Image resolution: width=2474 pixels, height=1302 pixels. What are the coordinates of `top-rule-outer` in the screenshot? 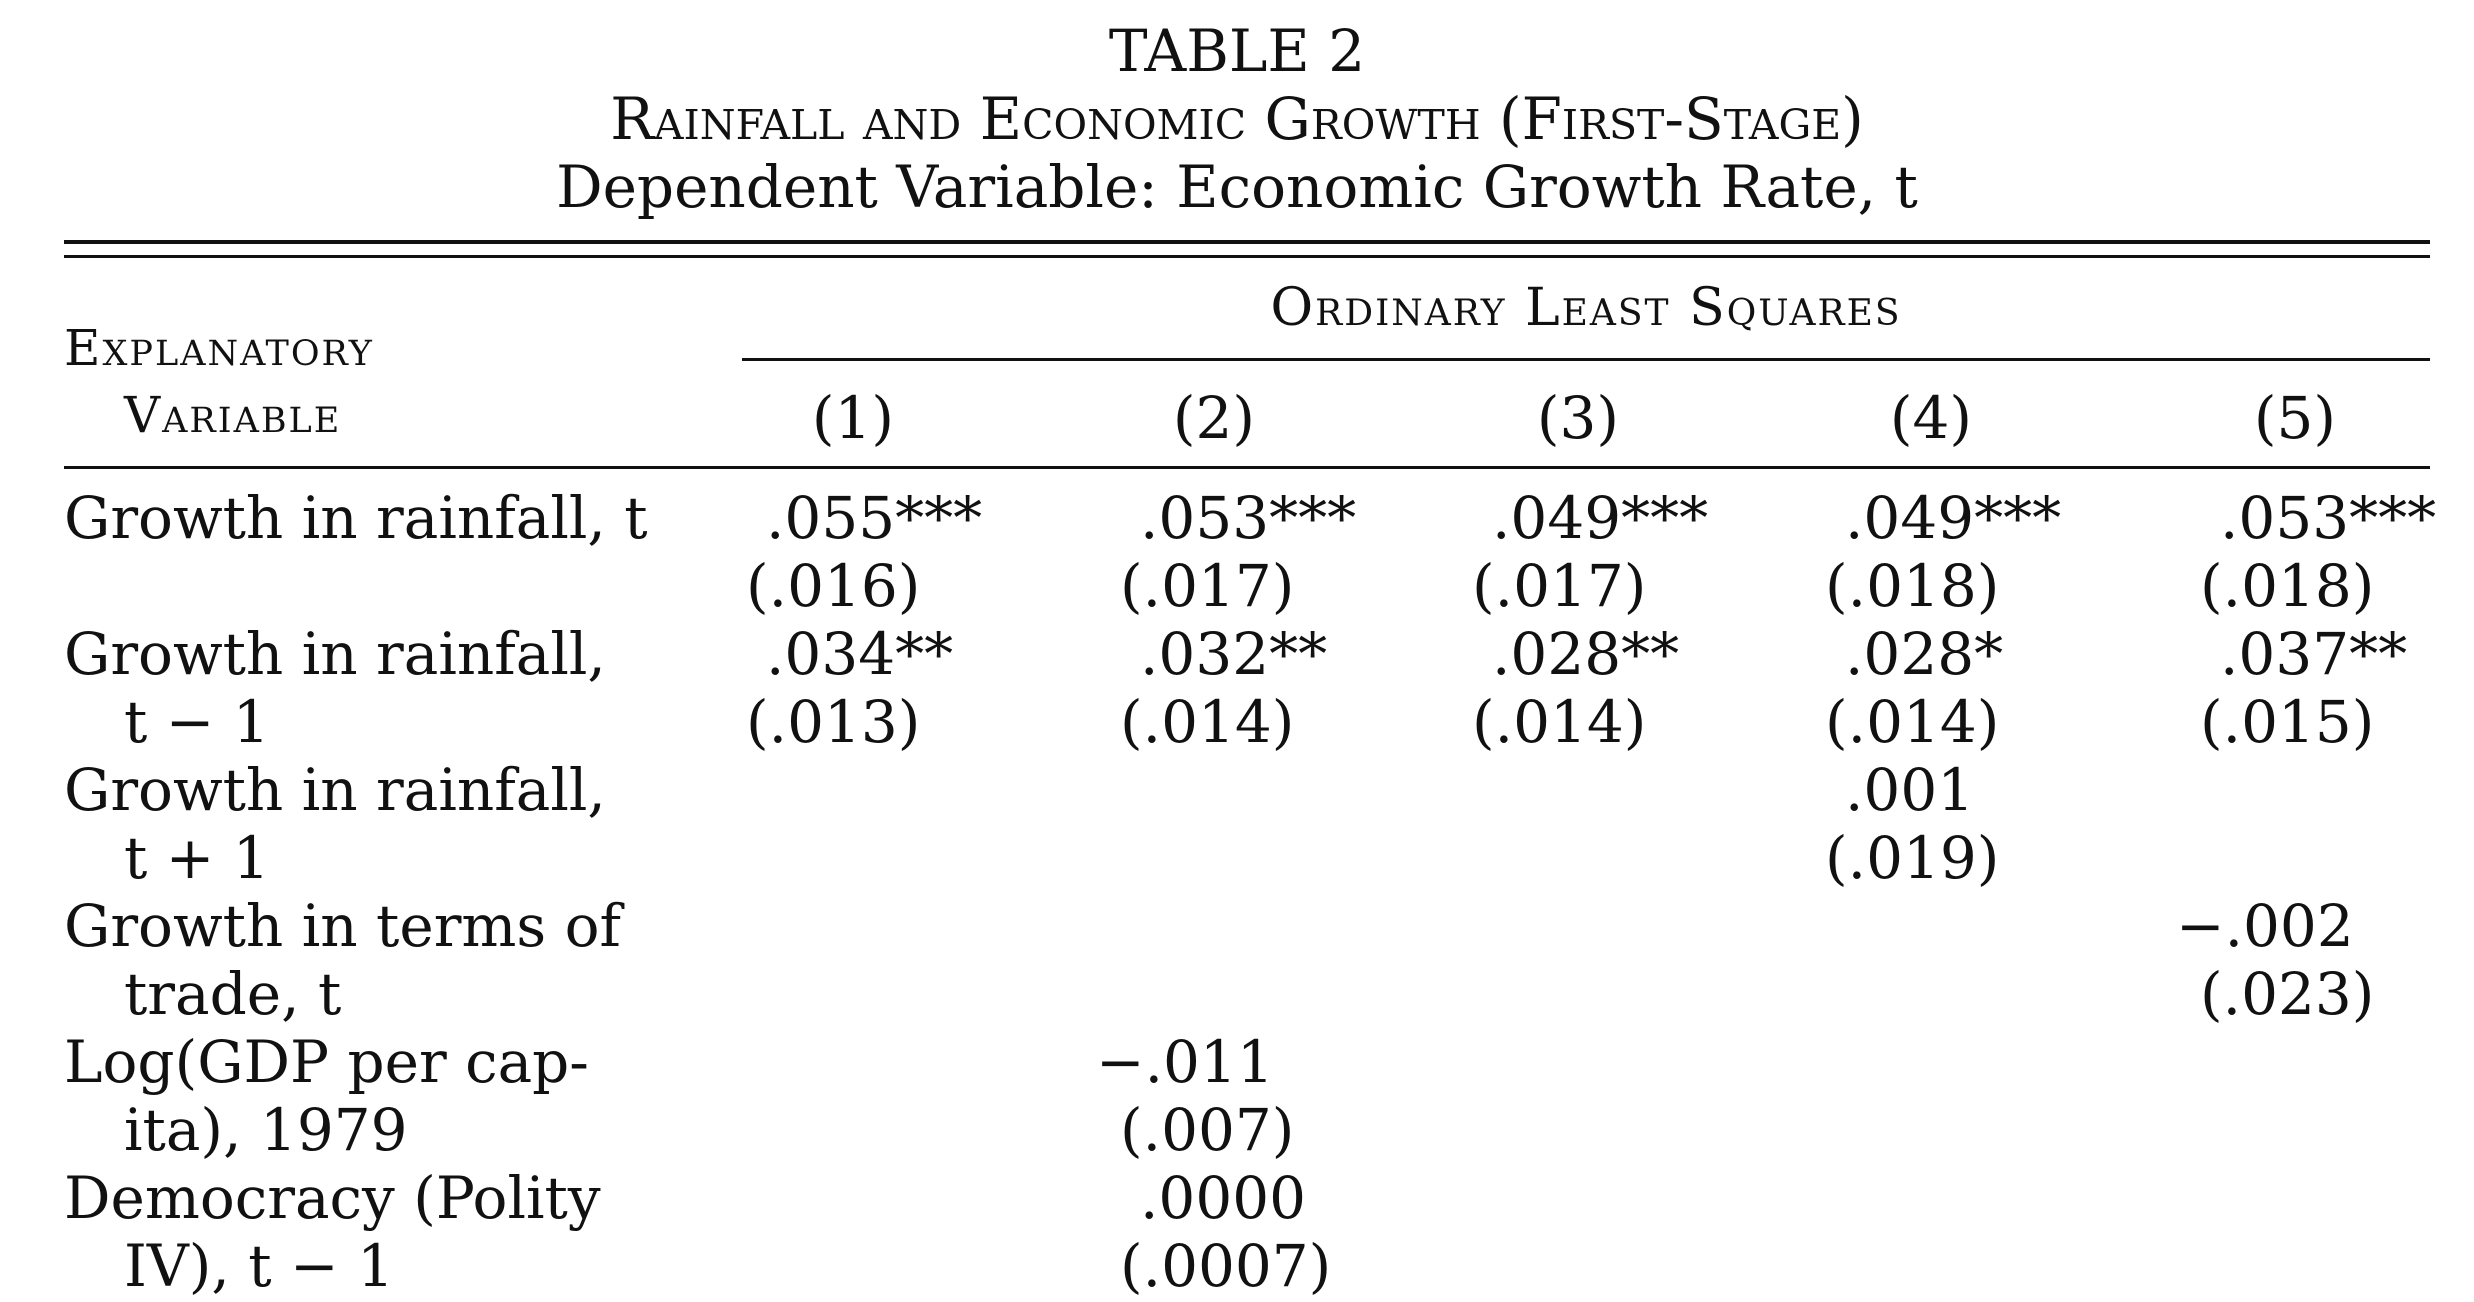 It's located at (1247, 242).